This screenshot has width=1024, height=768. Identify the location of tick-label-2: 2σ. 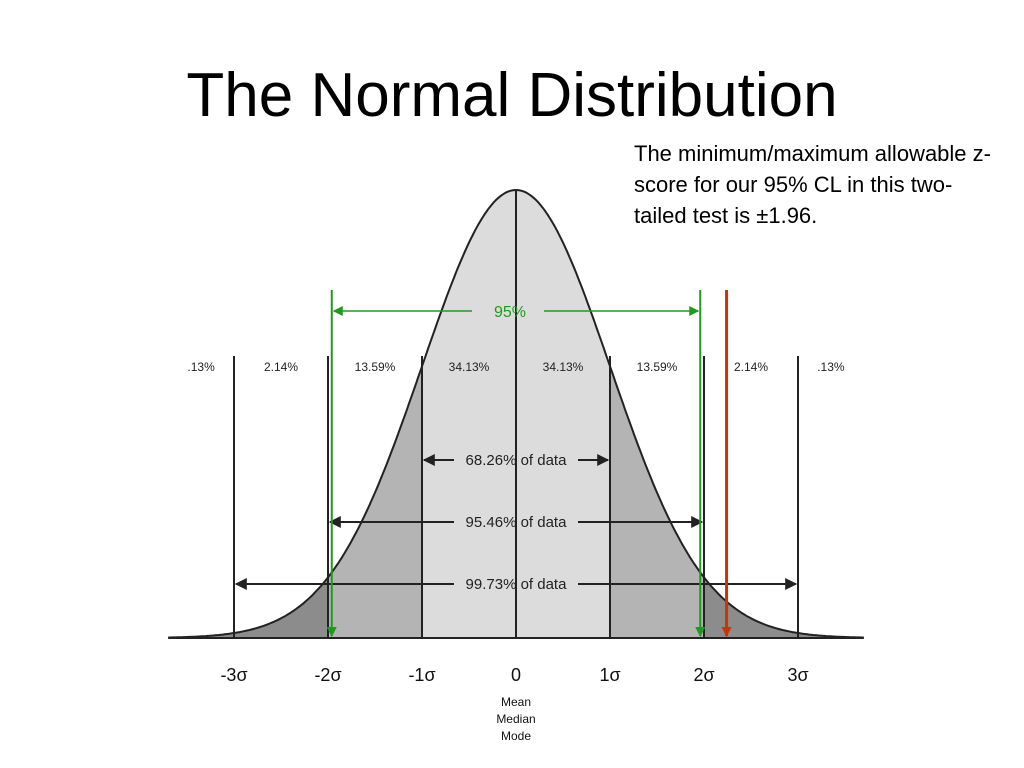
(703, 675).